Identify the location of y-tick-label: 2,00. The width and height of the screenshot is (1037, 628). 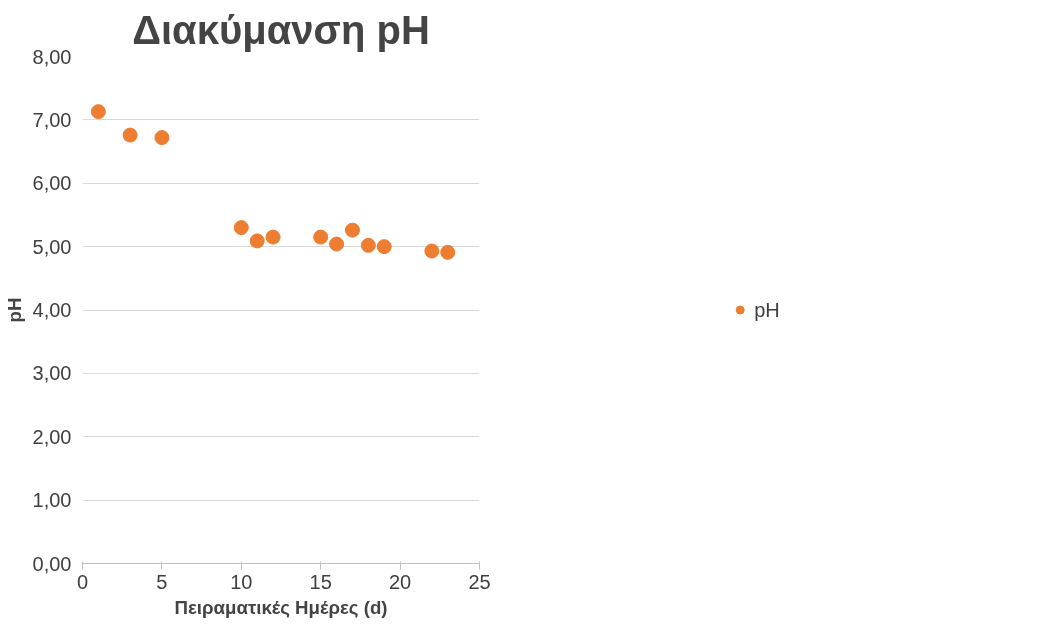
(52, 436).